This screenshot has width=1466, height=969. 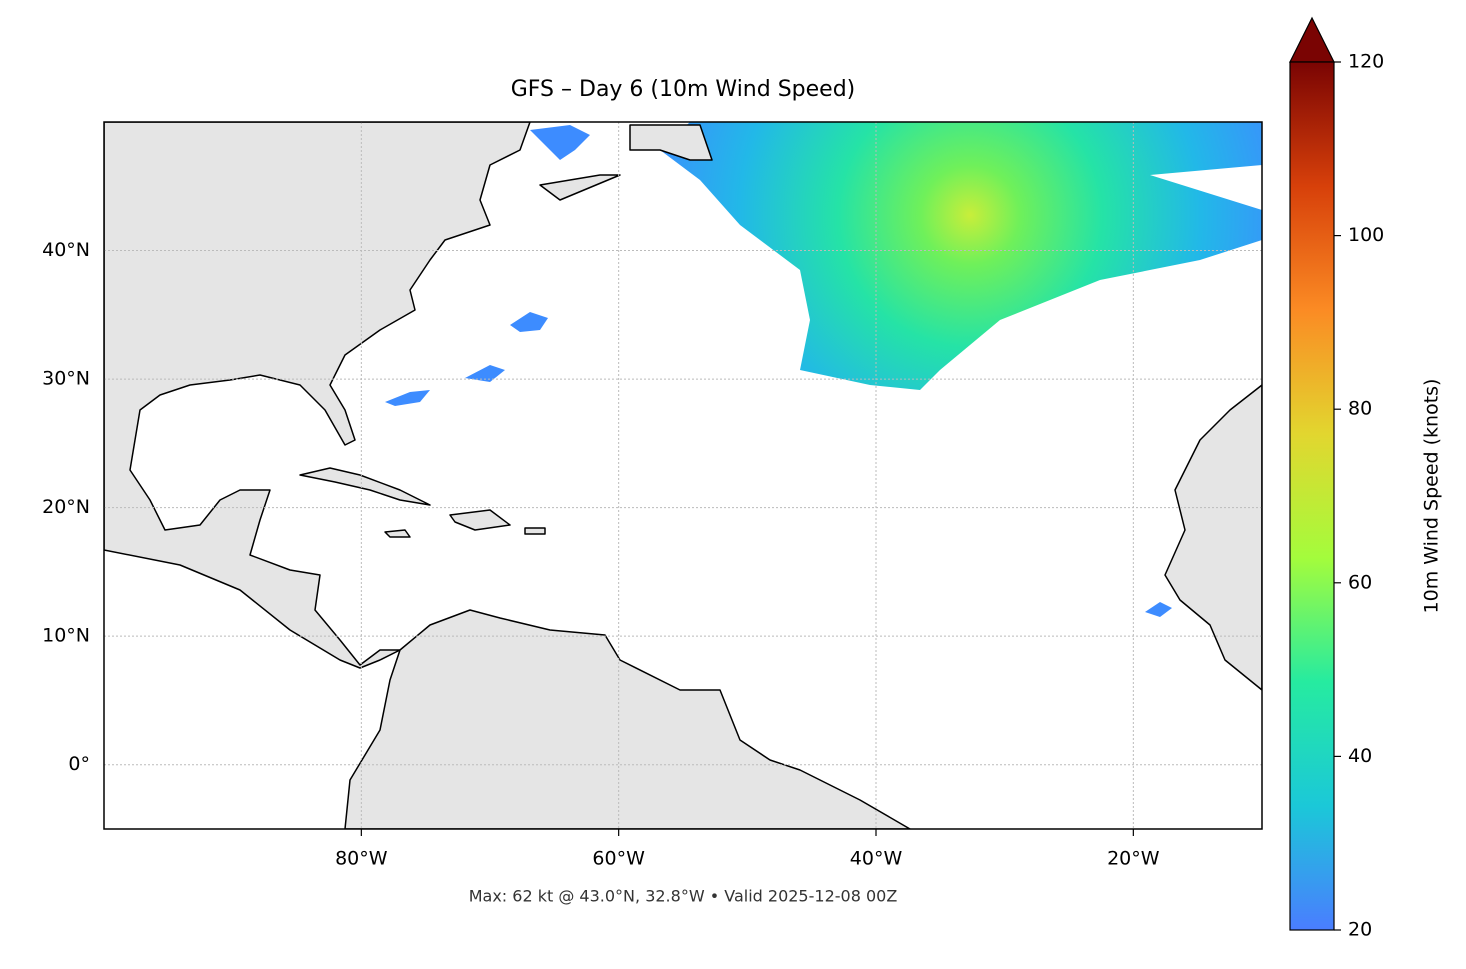 I want to click on x-tick-label: 20°W, so click(x=1133, y=859).